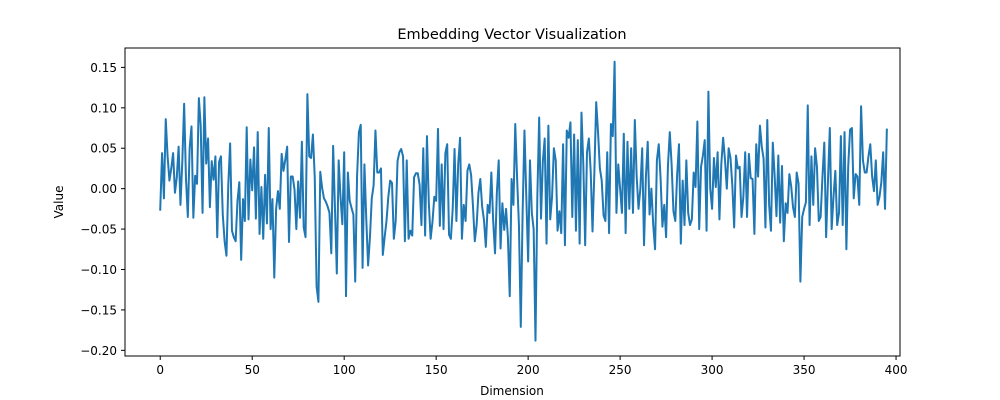 The image size is (1000, 400). Describe the element at coordinates (103, 149) in the screenshot. I see `y-tick-label: 0.05` at that location.